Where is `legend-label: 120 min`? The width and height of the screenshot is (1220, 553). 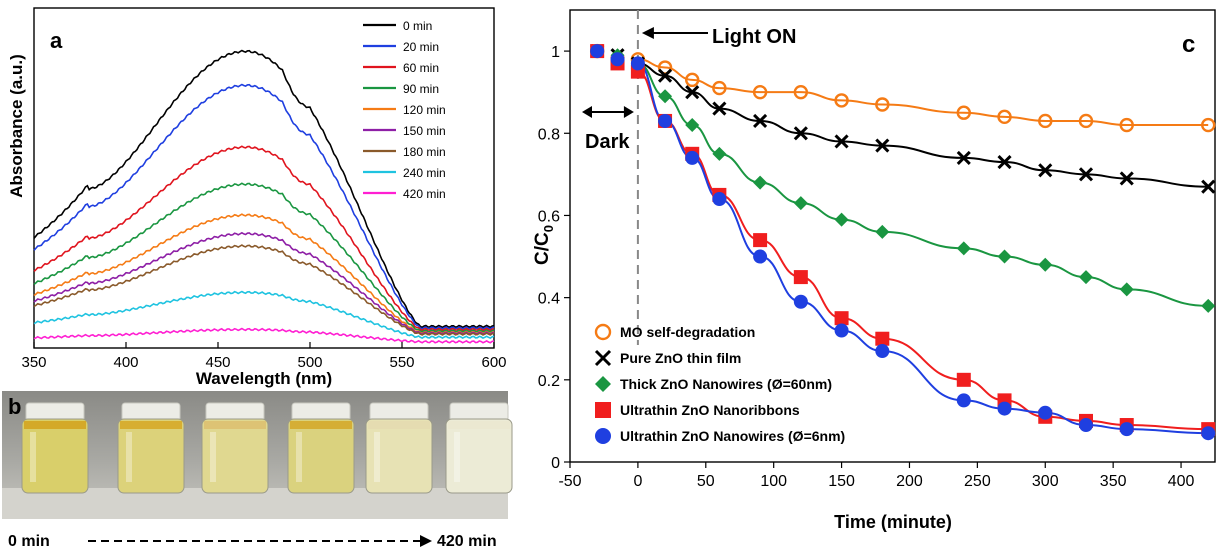
legend-label: 120 min is located at coordinates (424, 110).